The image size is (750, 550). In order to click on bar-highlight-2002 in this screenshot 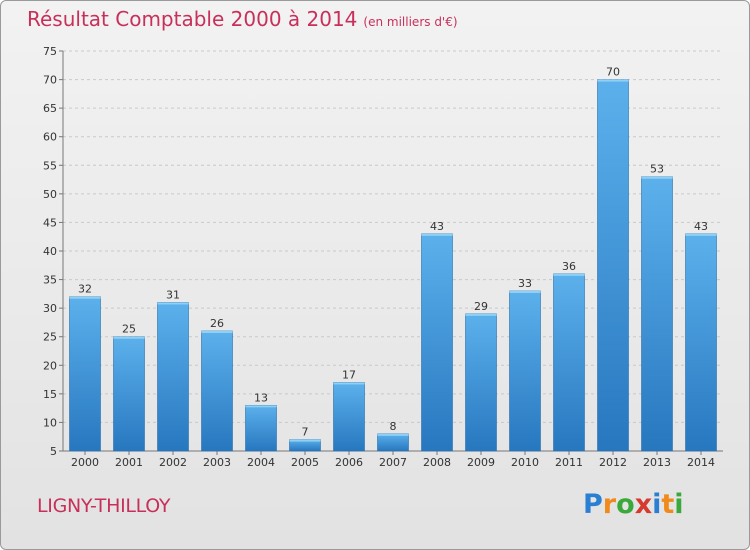, I will do `click(173, 303)`.